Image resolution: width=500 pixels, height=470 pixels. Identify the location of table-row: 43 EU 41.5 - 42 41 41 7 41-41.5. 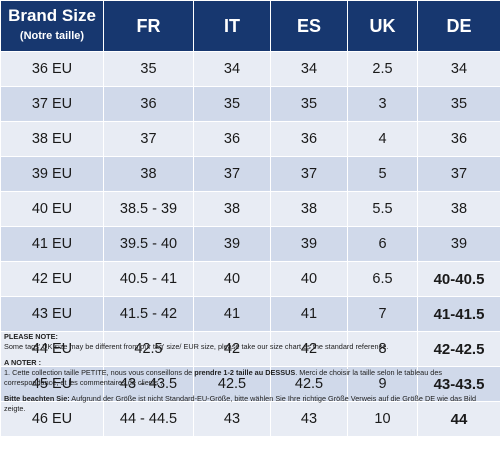
(250, 314).